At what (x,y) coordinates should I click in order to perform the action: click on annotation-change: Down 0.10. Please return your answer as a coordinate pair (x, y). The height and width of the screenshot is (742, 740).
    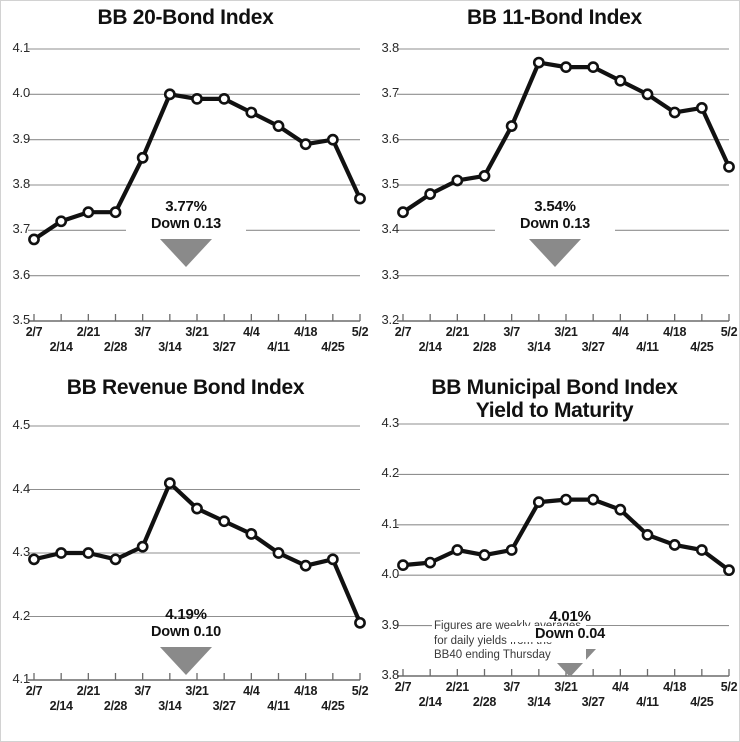
    Looking at the image, I should click on (186, 632).